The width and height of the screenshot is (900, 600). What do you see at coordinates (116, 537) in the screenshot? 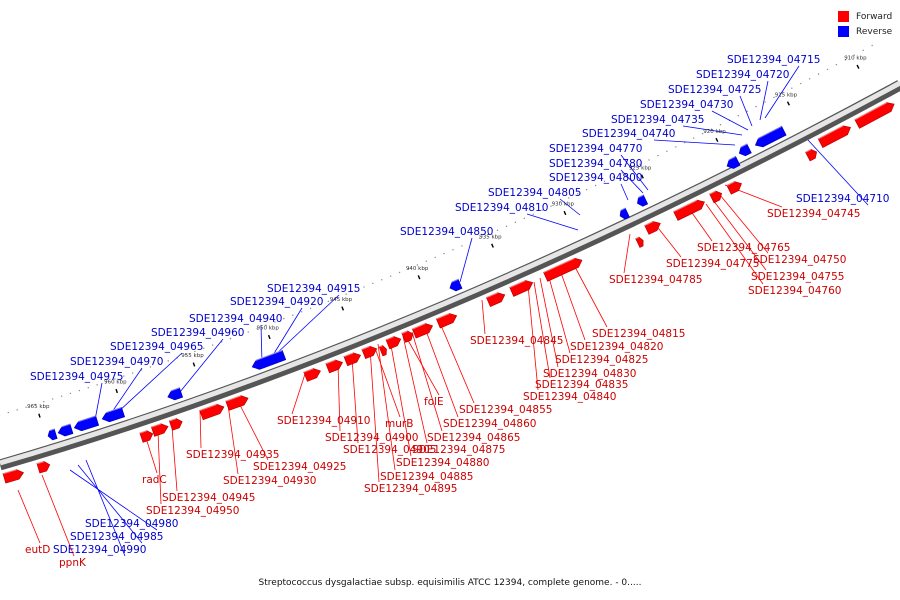
I see `reverse-gene-label: SDE12394_04985` at bounding box center [116, 537].